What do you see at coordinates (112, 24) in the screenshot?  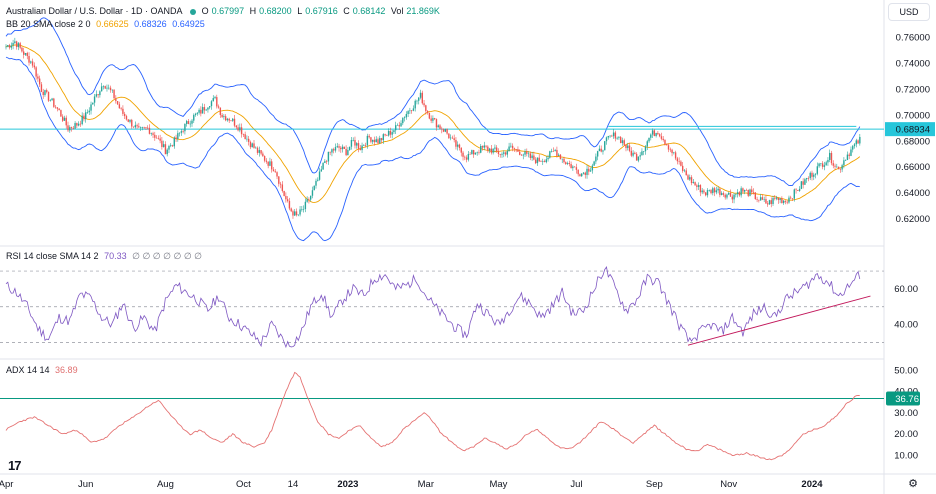 I see `bb-basis-value: 0.66625` at bounding box center [112, 24].